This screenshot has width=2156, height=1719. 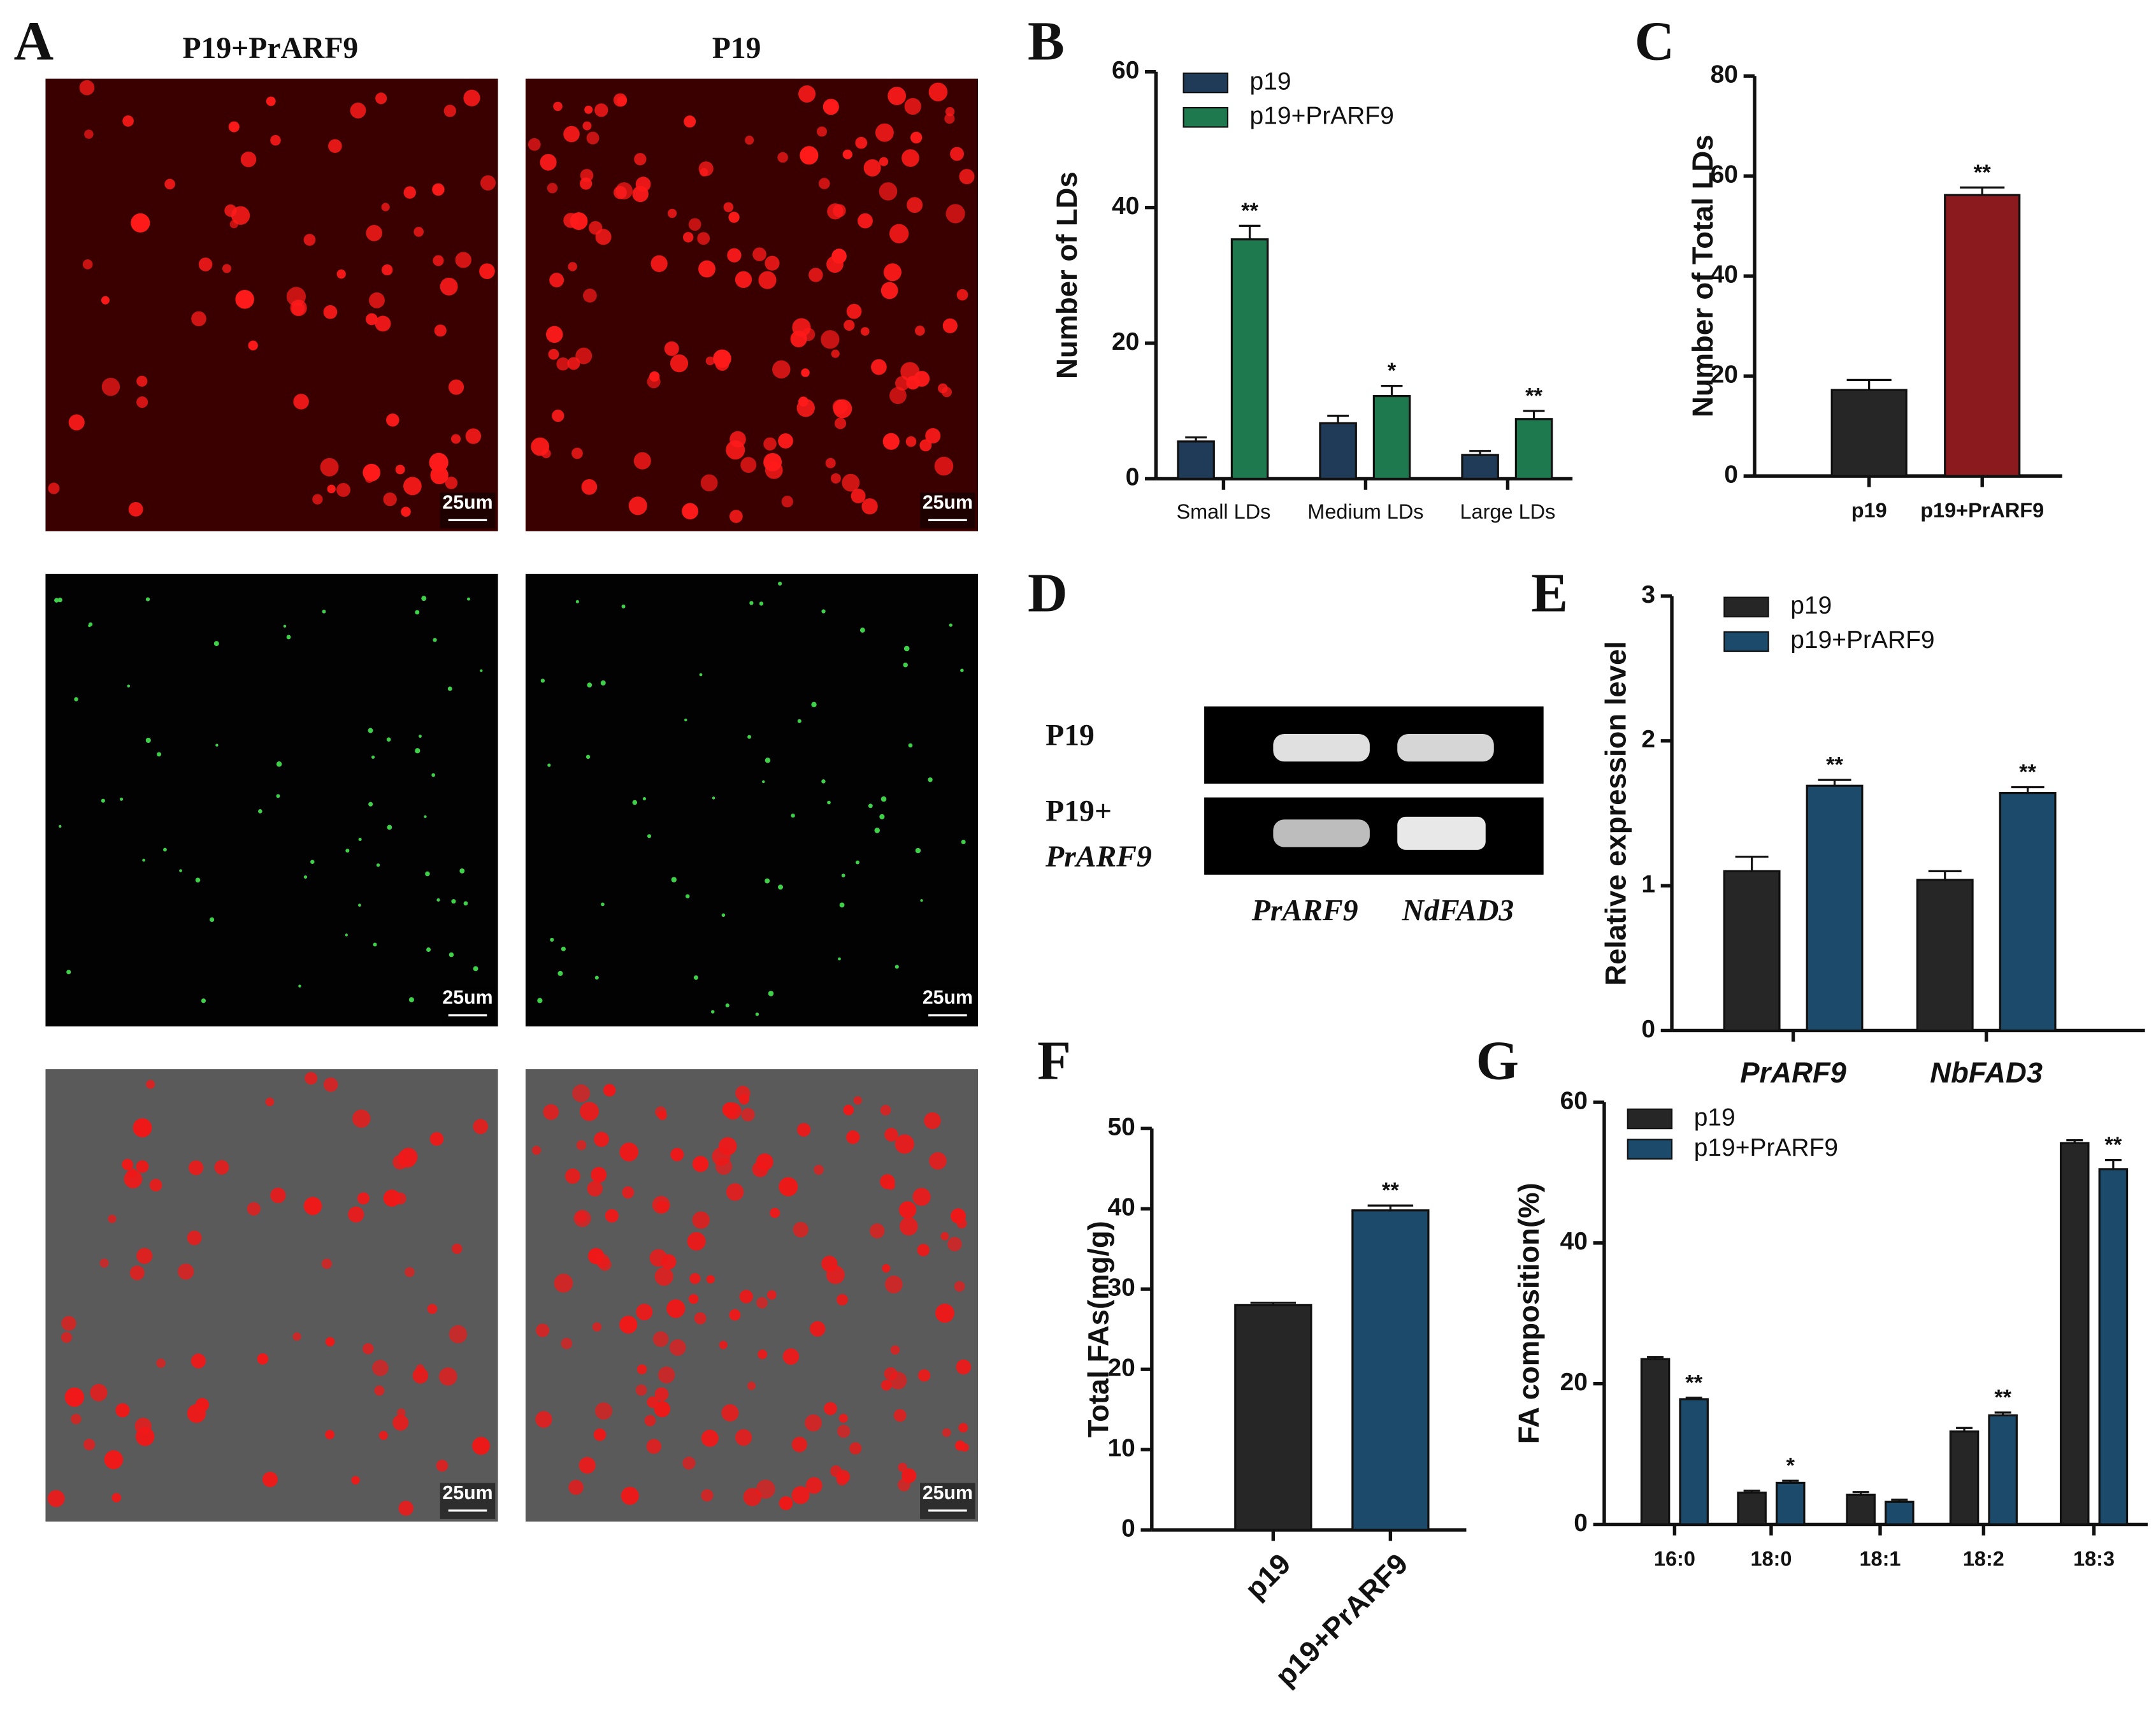 What do you see at coordinates (1270, 81) in the screenshot?
I see `legend-label: p19` at bounding box center [1270, 81].